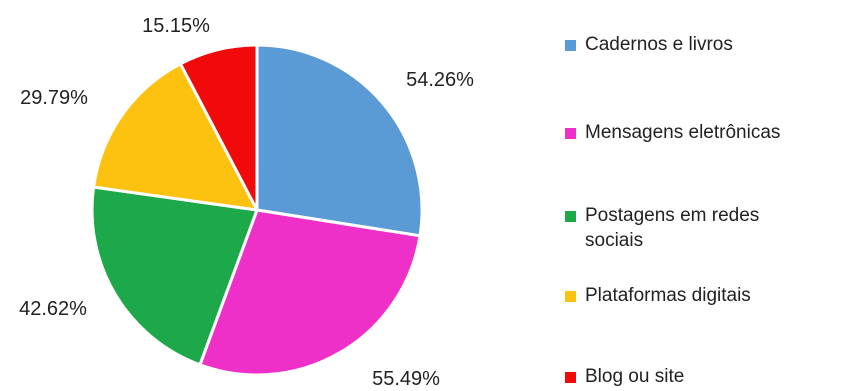  I want to click on legend-label: Mensagens eletrônicas, so click(683, 132).